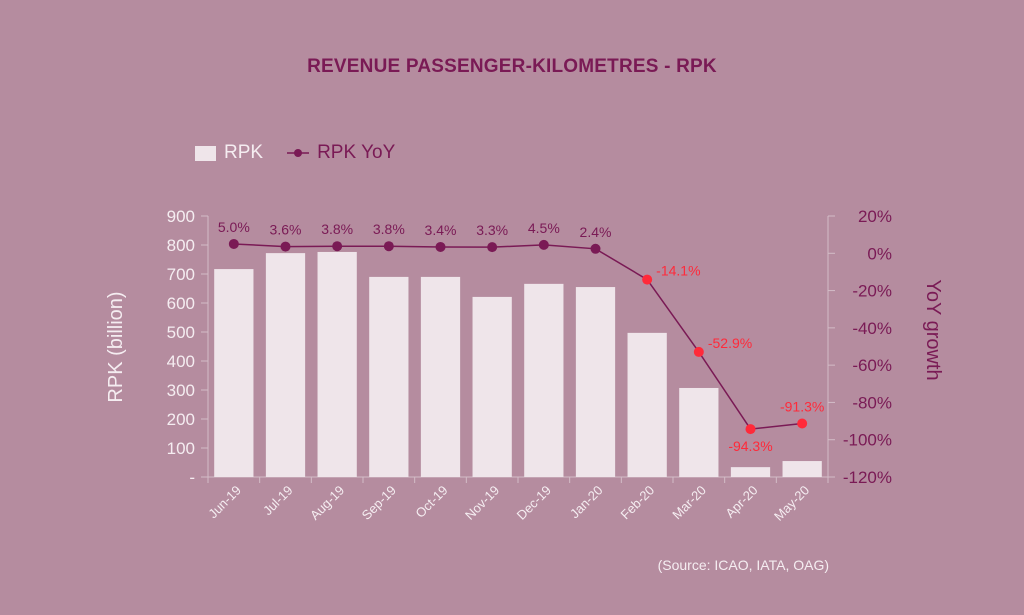  I want to click on y-axis-title-left: RPK (billion), so click(116, 346).